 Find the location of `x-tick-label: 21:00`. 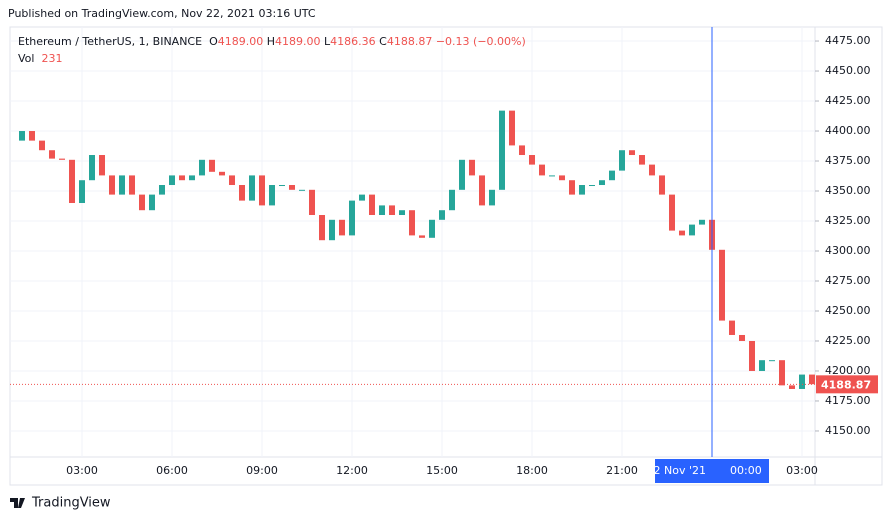

x-tick-label: 21:00 is located at coordinates (622, 470).